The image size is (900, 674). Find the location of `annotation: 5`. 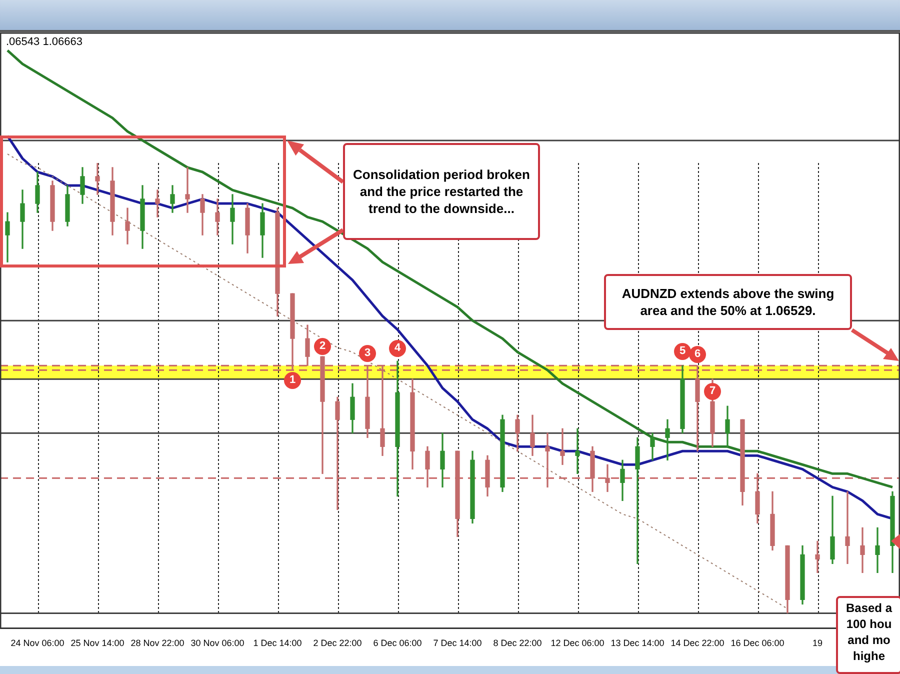

annotation: 5 is located at coordinates (682, 351).